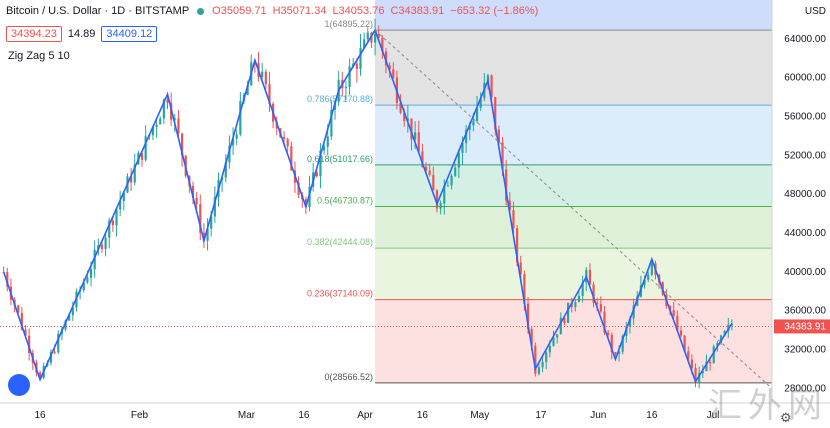 This screenshot has width=830, height=428. I want to click on buy-button: 34409.12, so click(129, 34).